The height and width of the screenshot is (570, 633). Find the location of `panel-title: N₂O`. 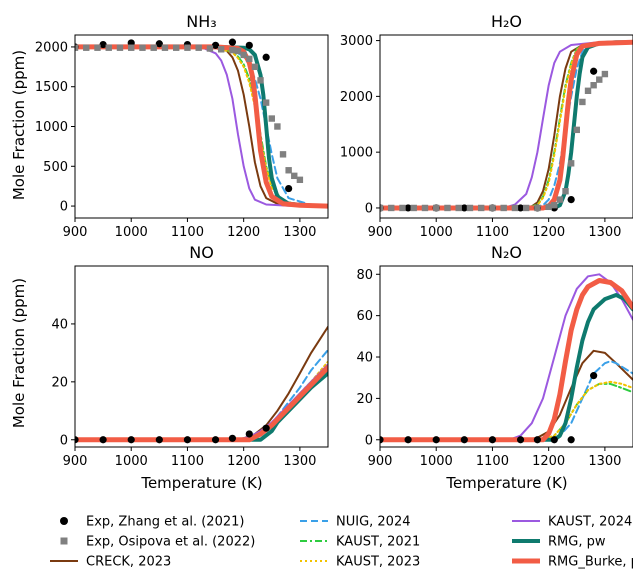

panel-title: N₂O is located at coordinates (506, 252).